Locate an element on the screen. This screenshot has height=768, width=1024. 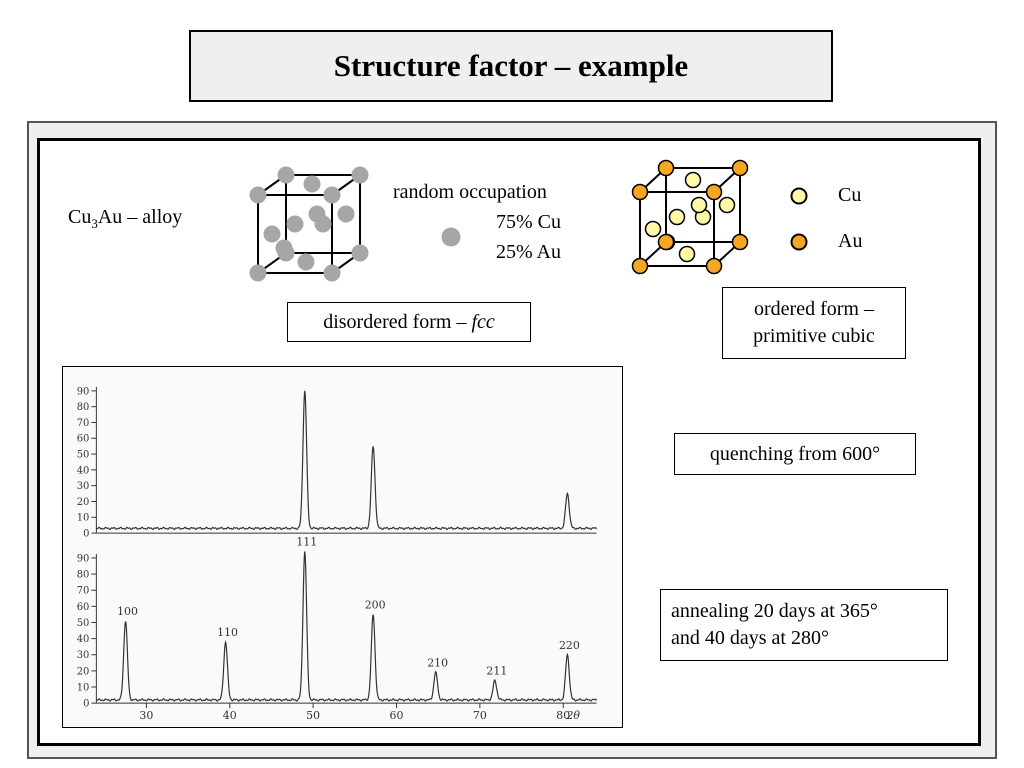
composition-cu: 75% Cu is located at coordinates (528, 222).